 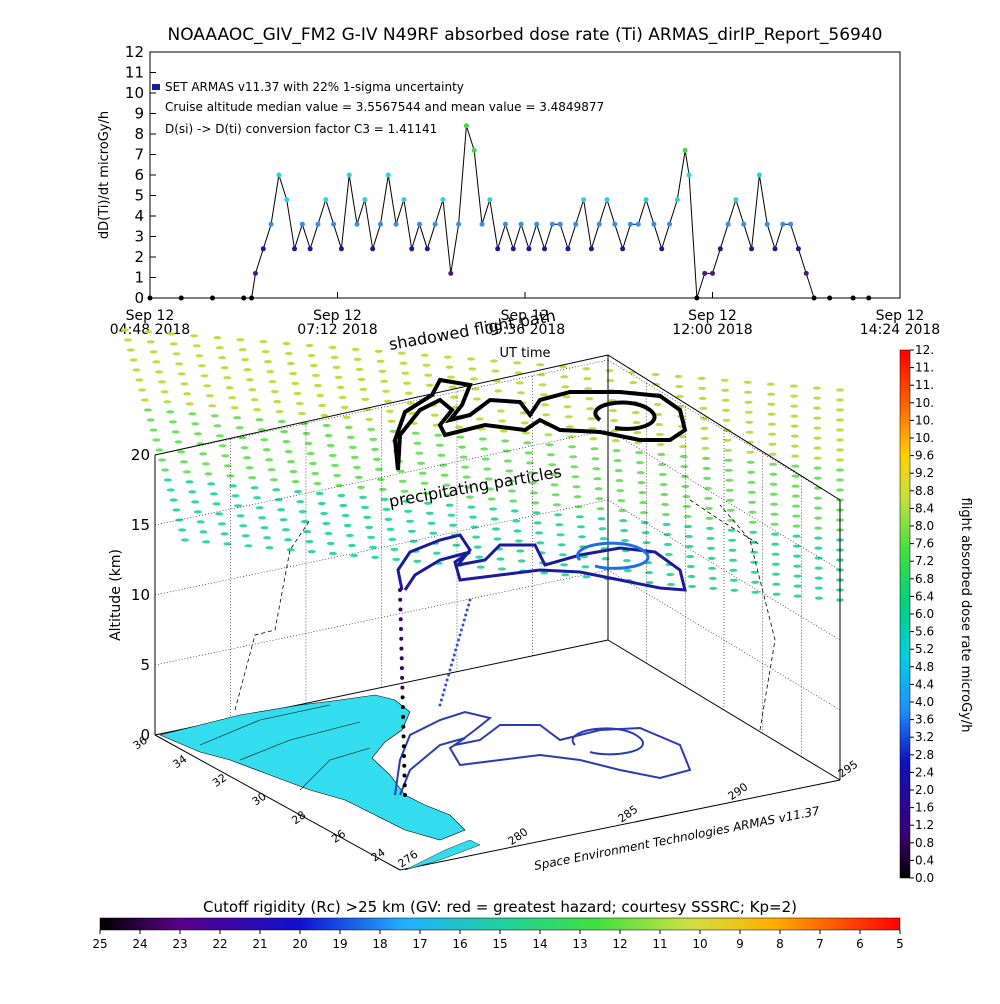 What do you see at coordinates (299, 944) in the screenshot?
I see `rigidity-colorbar-tick-label: 20` at bounding box center [299, 944].